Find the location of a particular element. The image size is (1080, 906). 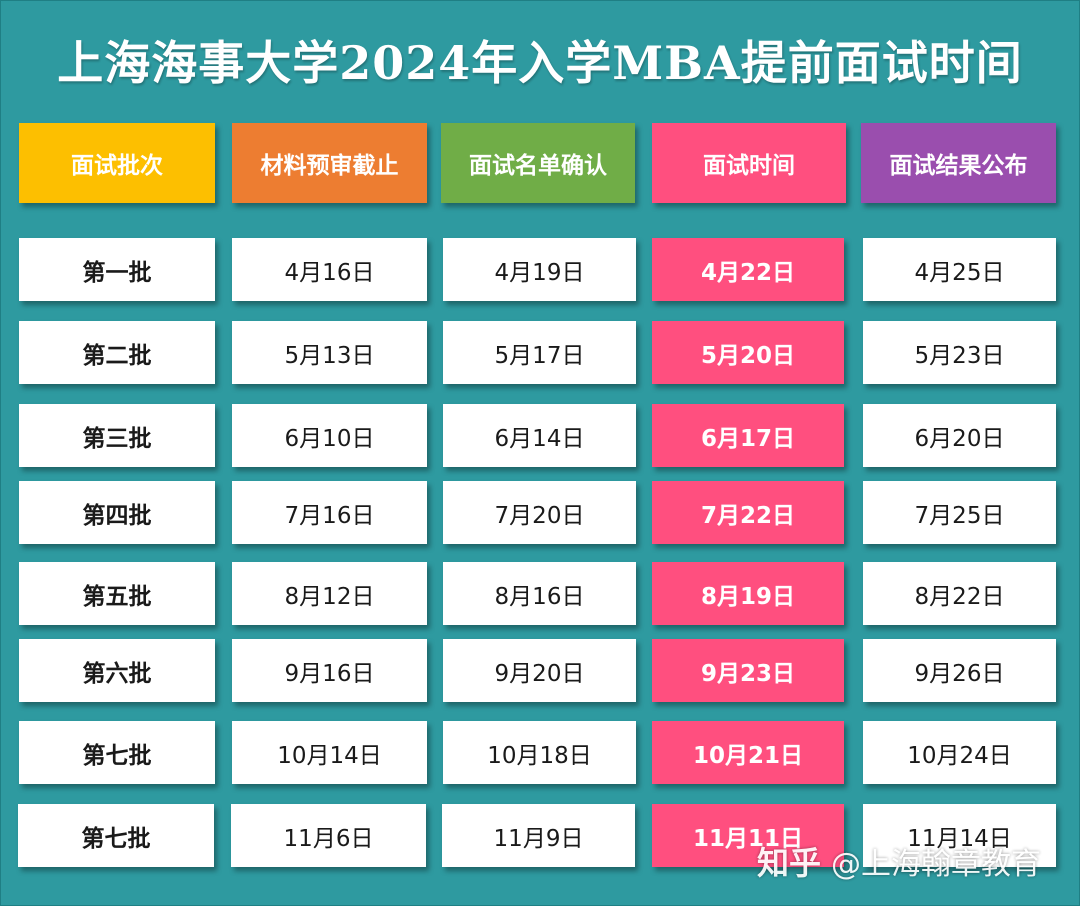

batch-cell: 第四批 is located at coordinates (117, 512).